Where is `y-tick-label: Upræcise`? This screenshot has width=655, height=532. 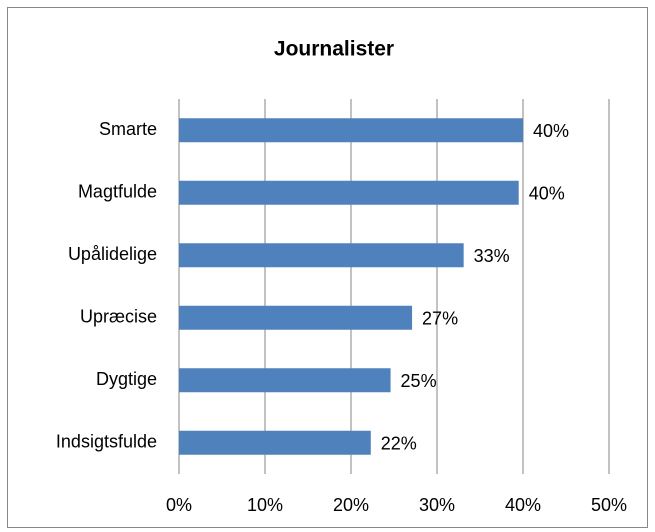
y-tick-label: Upræcise is located at coordinates (118, 317).